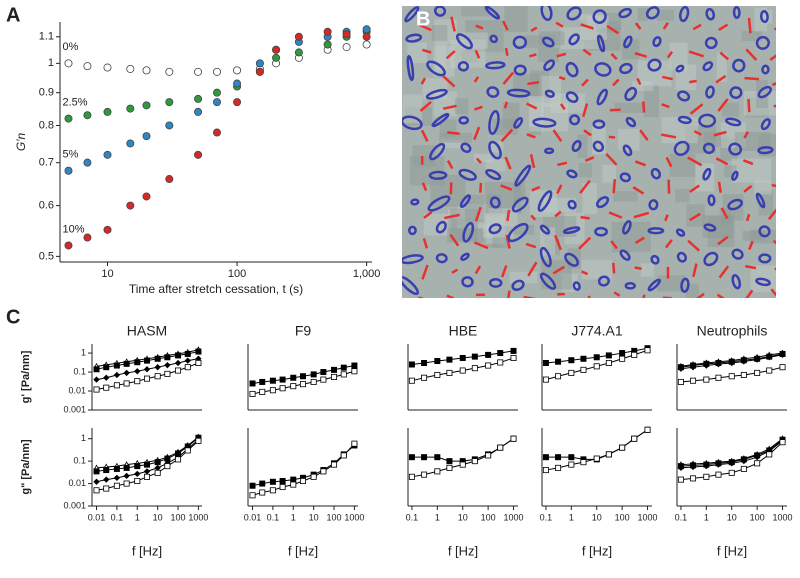  What do you see at coordinates (26, 467) in the screenshot?
I see `y-axis-label: g" [Pa/nm]` at bounding box center [26, 467].